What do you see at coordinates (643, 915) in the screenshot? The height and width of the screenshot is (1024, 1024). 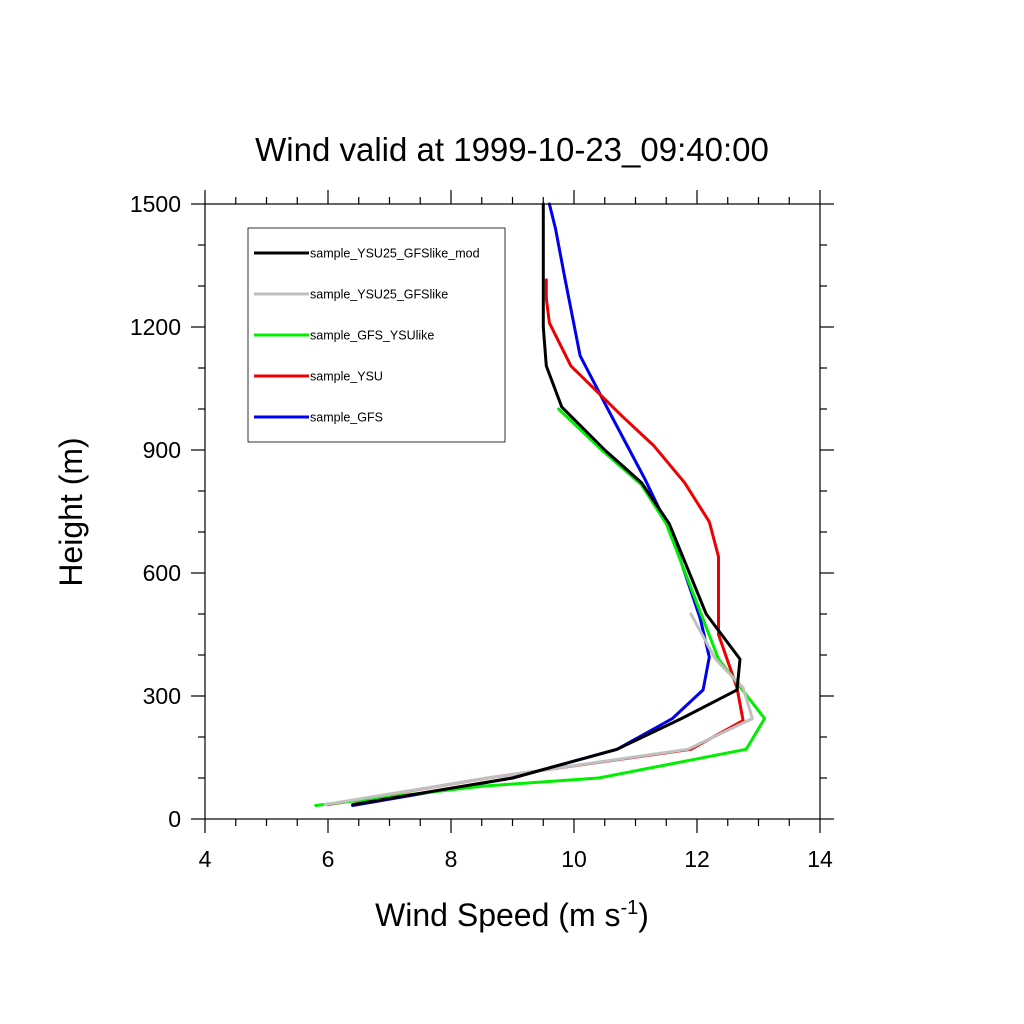 I see `x-axis-label-tail: )` at bounding box center [643, 915].